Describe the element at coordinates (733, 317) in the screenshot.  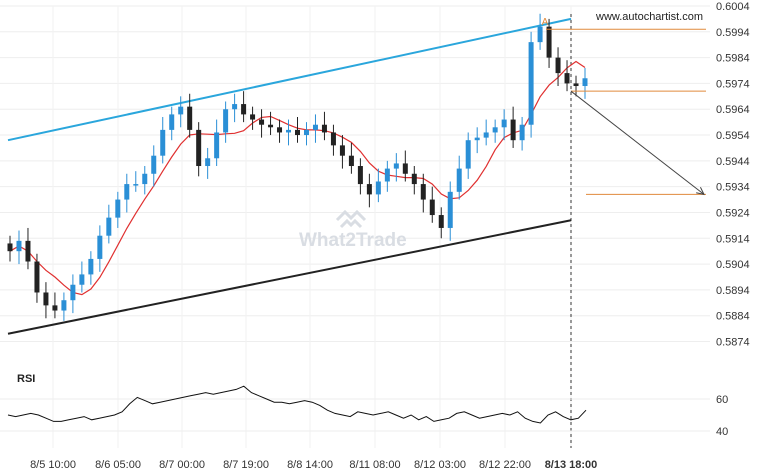
I see `price-tick-label: 0.5884` at that location.